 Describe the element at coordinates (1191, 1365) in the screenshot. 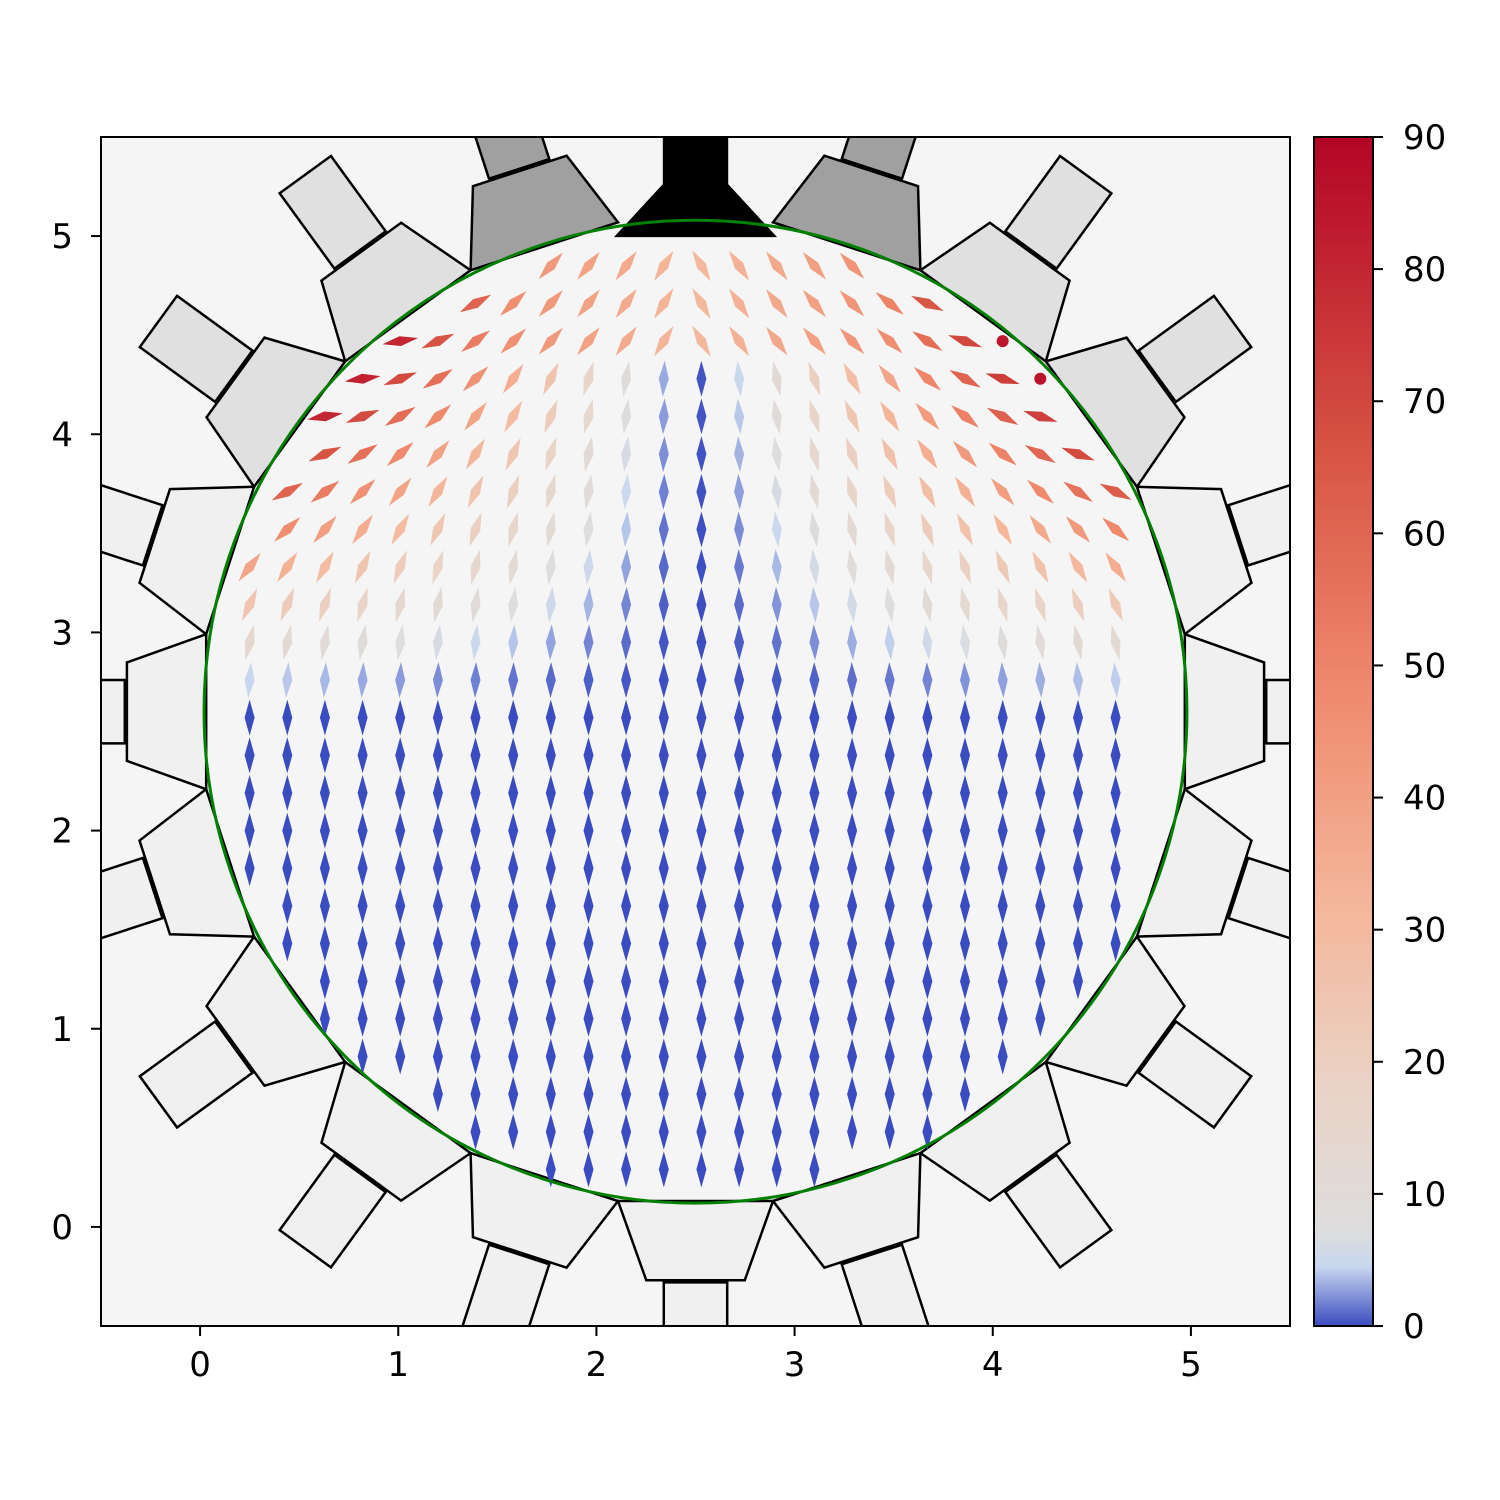

I see `x-tick-label: 5` at that location.